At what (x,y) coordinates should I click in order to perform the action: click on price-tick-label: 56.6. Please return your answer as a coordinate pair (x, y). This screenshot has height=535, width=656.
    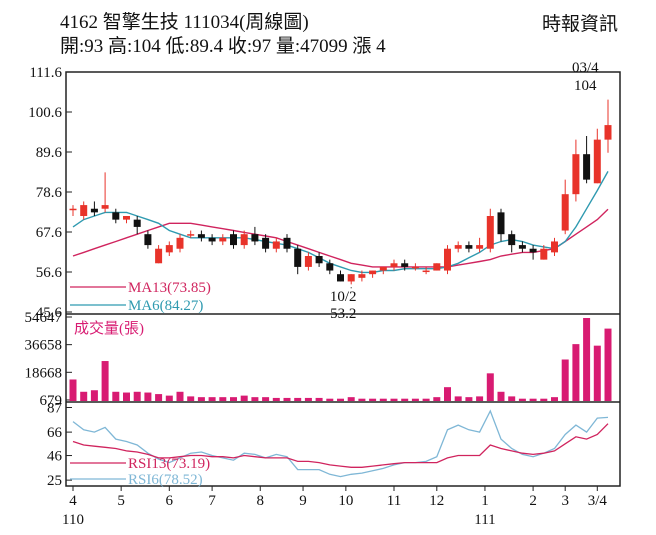
    Looking at the image, I should click on (49, 273).